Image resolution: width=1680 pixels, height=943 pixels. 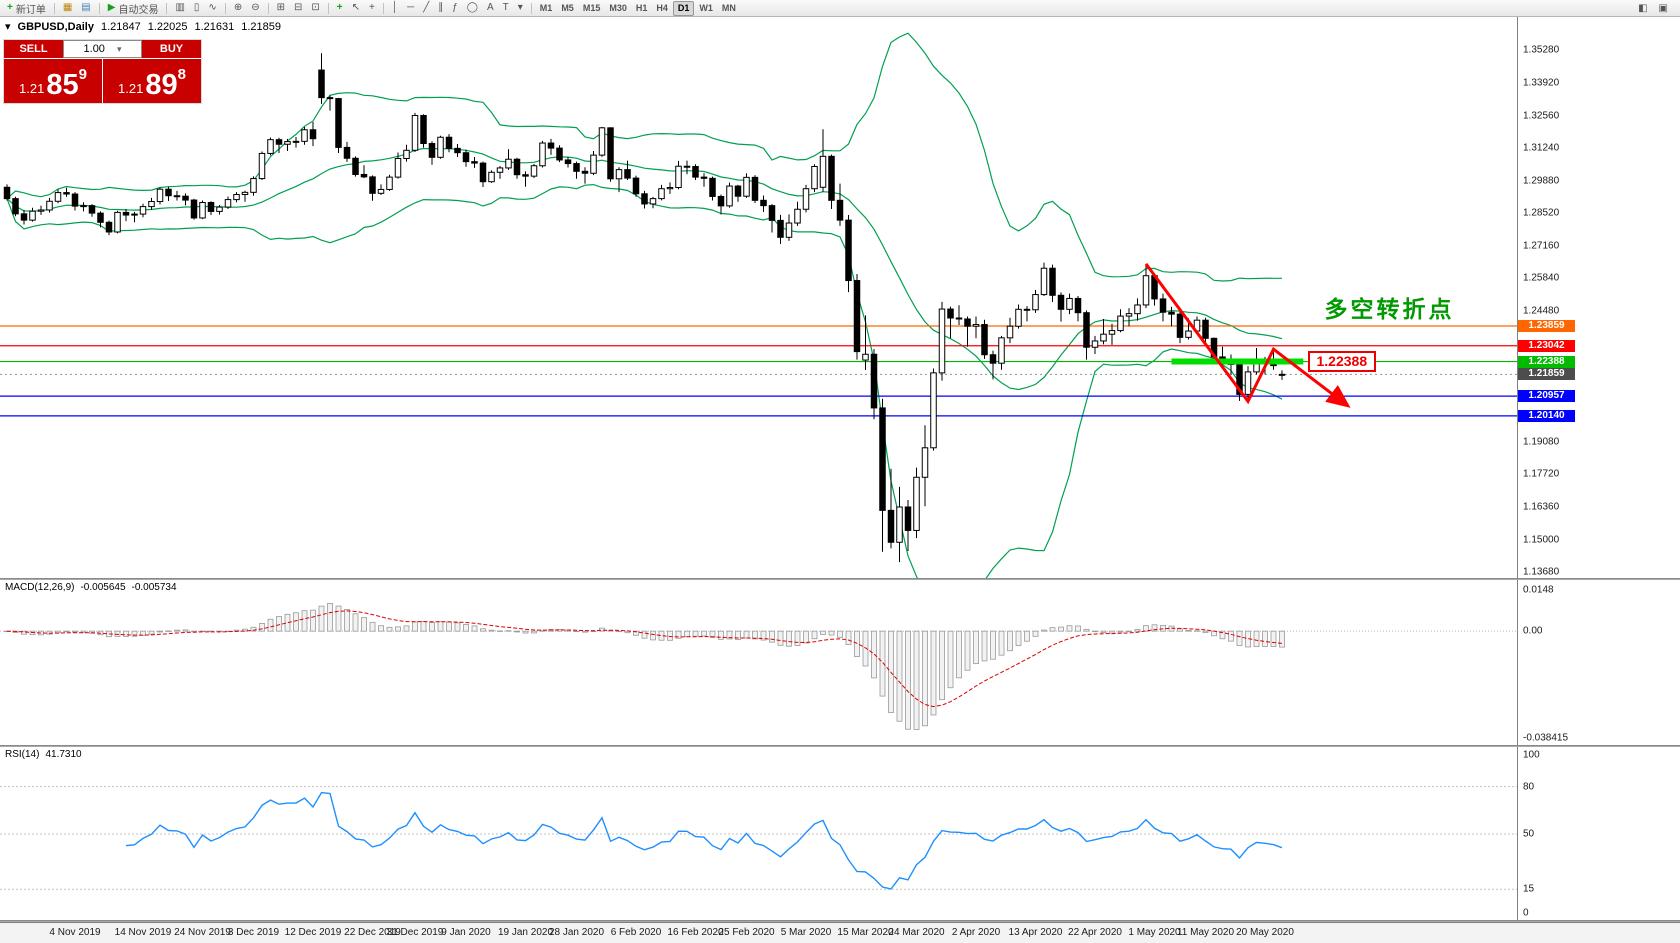 What do you see at coordinates (1546, 396) in the screenshot?
I see `price-level-label: 1.20957` at bounding box center [1546, 396].